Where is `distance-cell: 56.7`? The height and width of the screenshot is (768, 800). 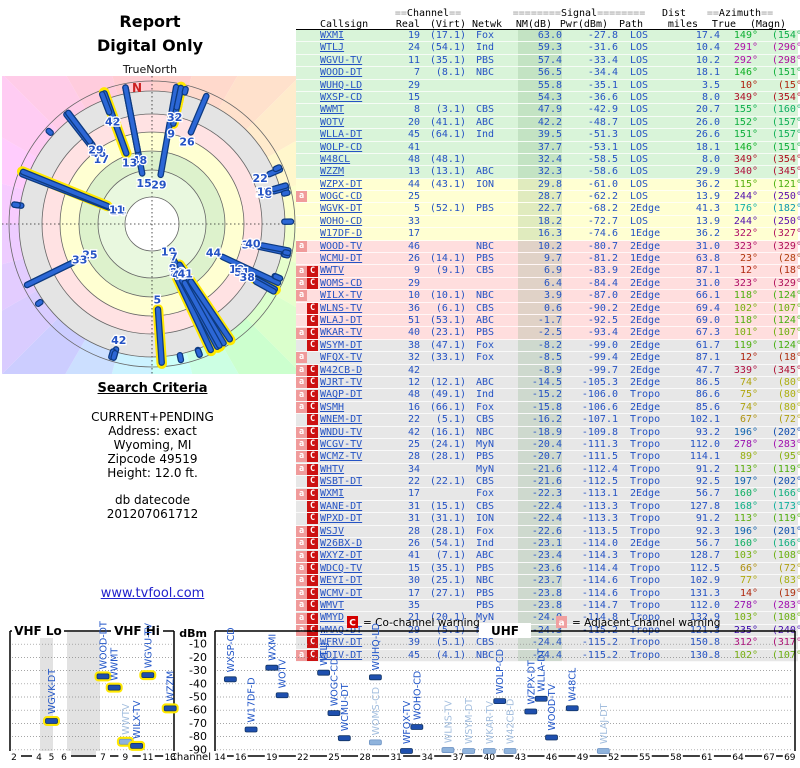
distance-cell: 56.7 is located at coordinates (707, 544).